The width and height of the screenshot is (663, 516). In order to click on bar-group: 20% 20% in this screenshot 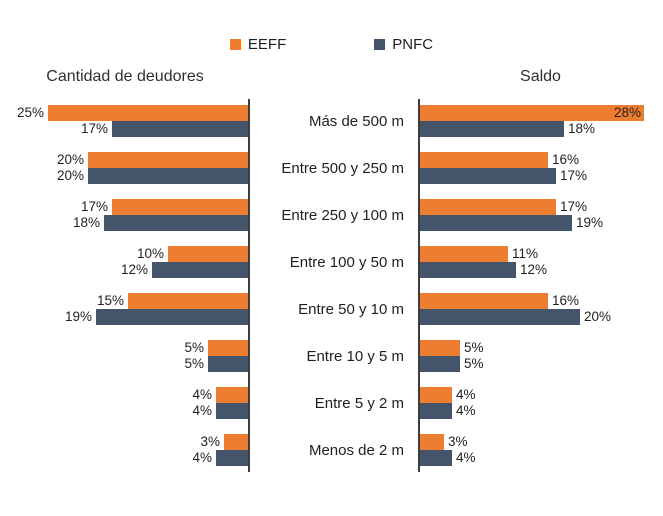, I will do `click(124, 168)`.